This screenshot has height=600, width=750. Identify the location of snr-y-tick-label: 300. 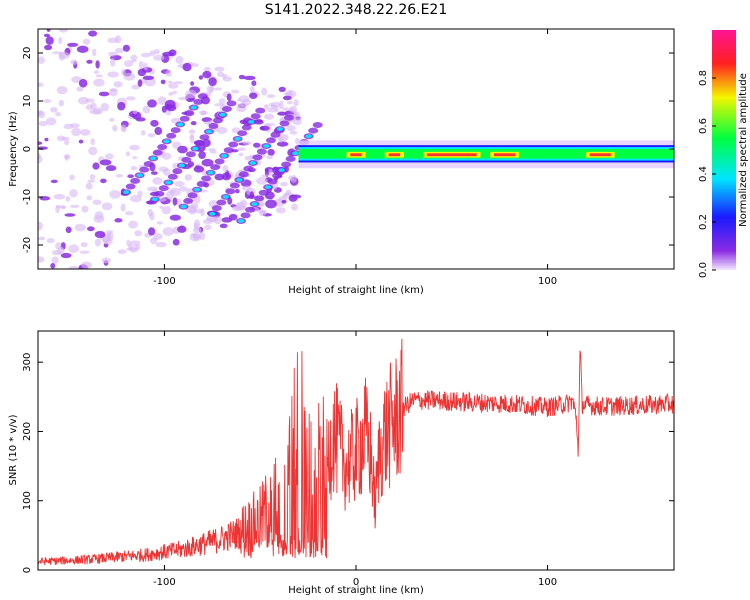
(27, 362).